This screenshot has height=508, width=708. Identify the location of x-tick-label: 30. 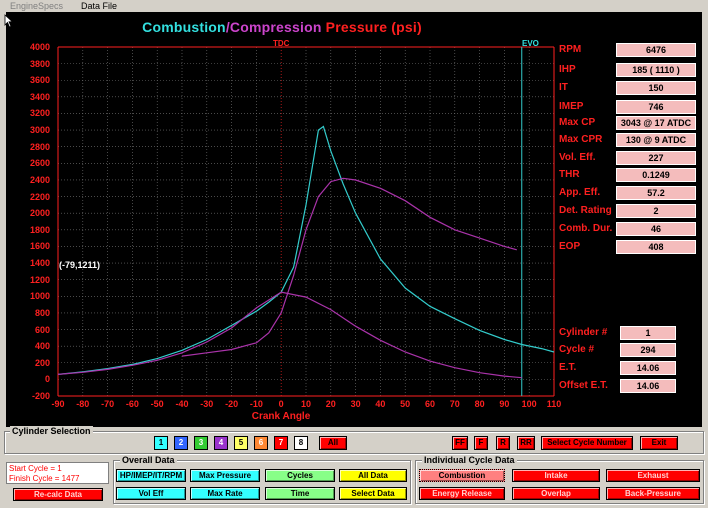
(355, 404).